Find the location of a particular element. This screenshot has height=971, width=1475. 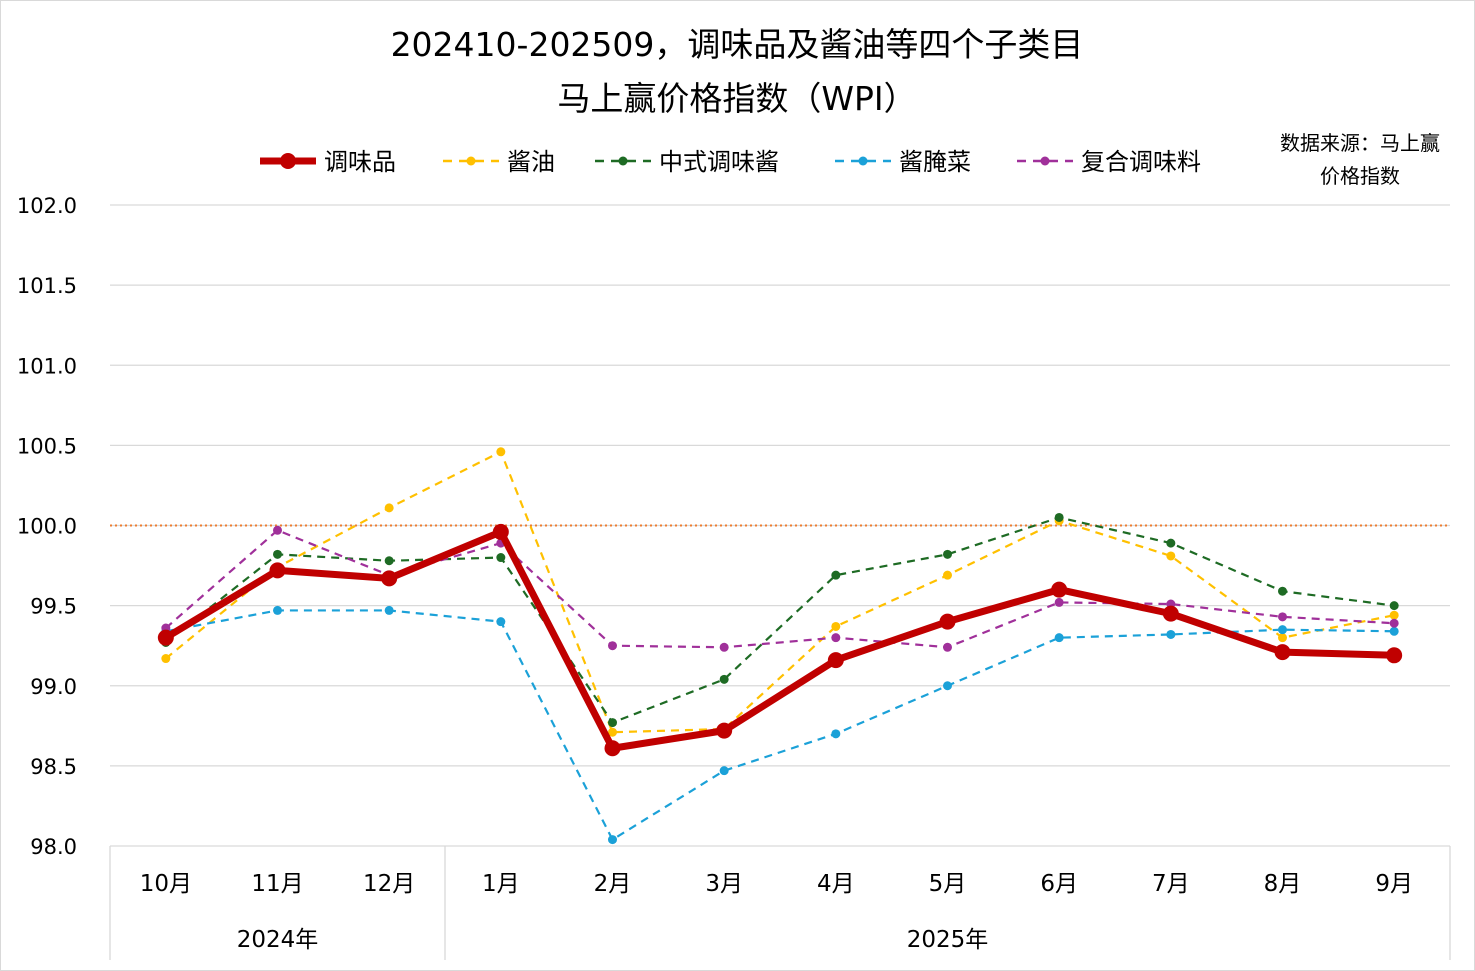

y-tick-label: 98.0 is located at coordinates (53, 847).